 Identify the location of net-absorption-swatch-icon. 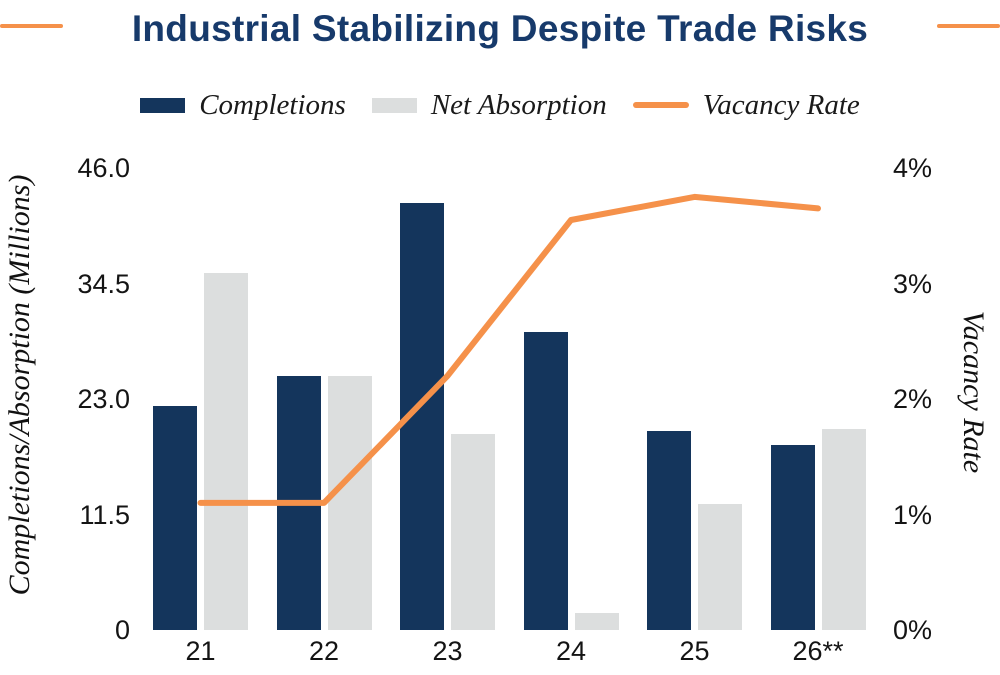
(394, 105).